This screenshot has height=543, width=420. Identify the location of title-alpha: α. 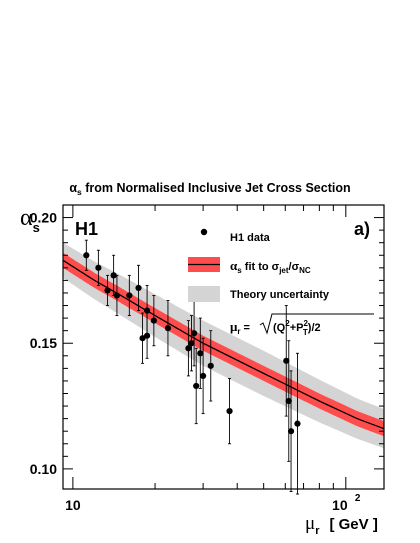
(73, 188).